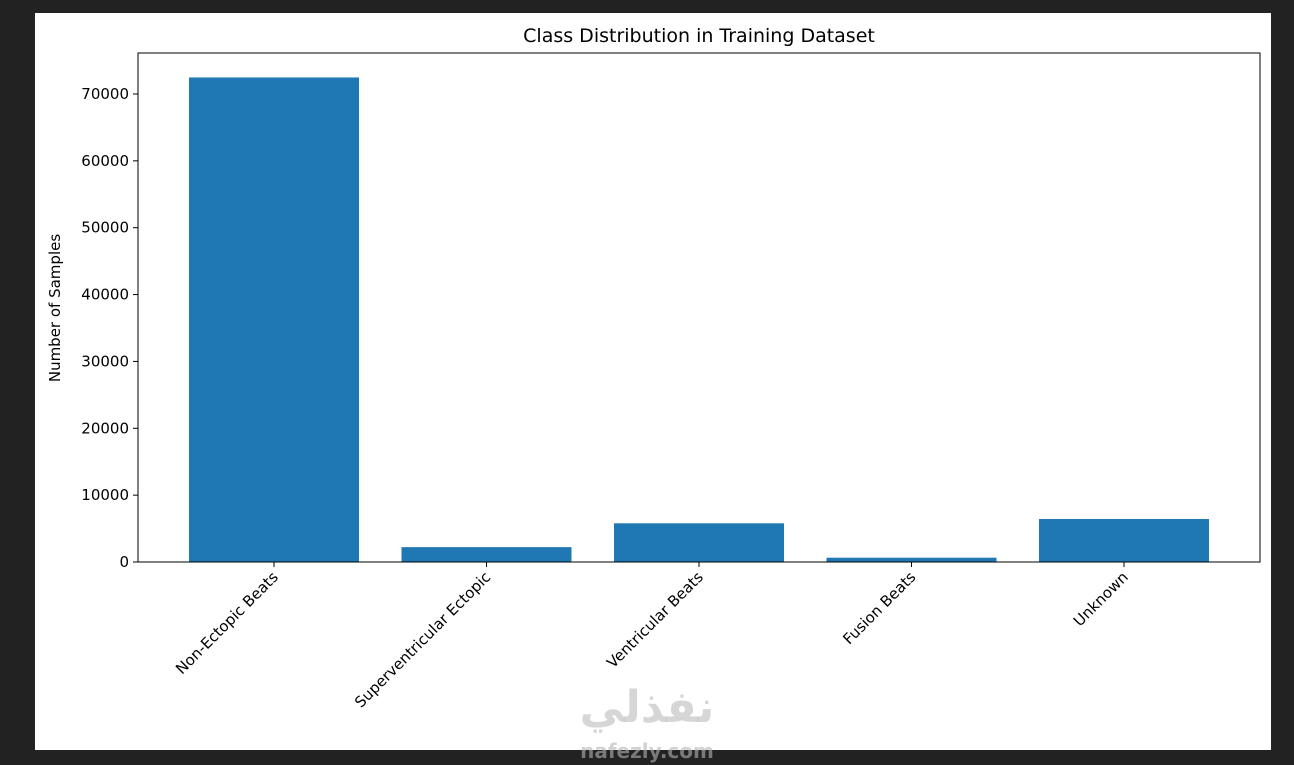  Describe the element at coordinates (105, 228) in the screenshot. I see `y-tick-label: 50000` at that location.